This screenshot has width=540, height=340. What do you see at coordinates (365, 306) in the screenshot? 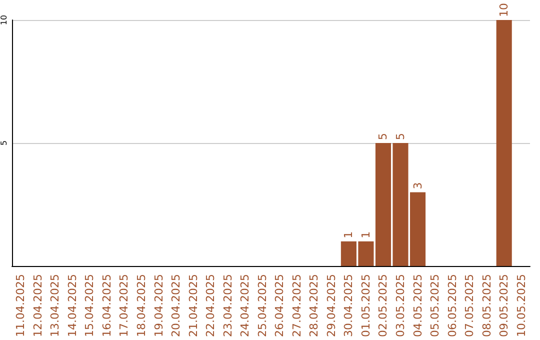
I see `x-tick-label: 01.05.2025` at bounding box center [365, 306].